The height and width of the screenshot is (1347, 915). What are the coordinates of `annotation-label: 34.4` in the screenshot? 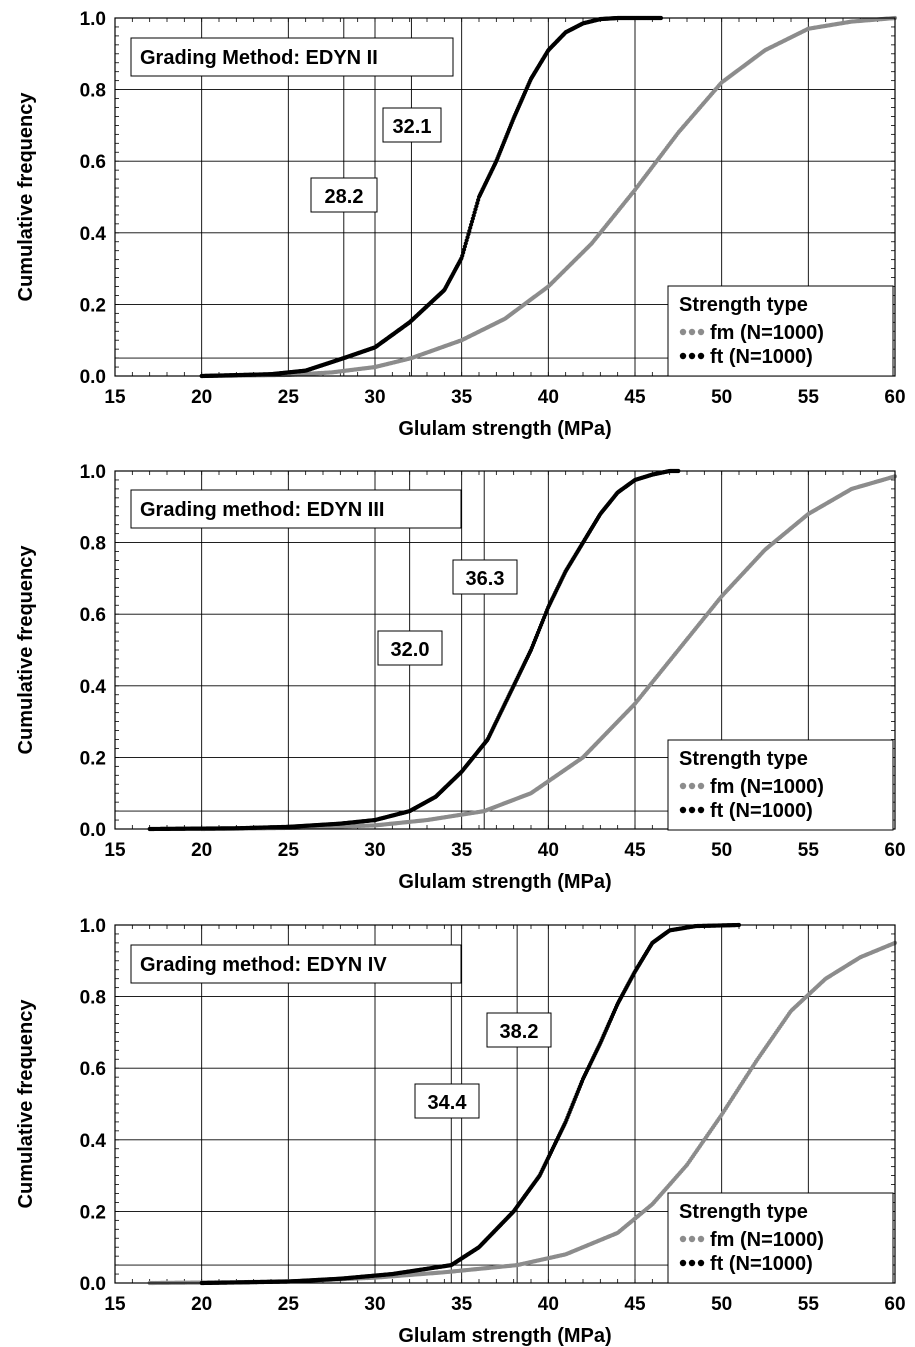 It's located at (448, 1103).